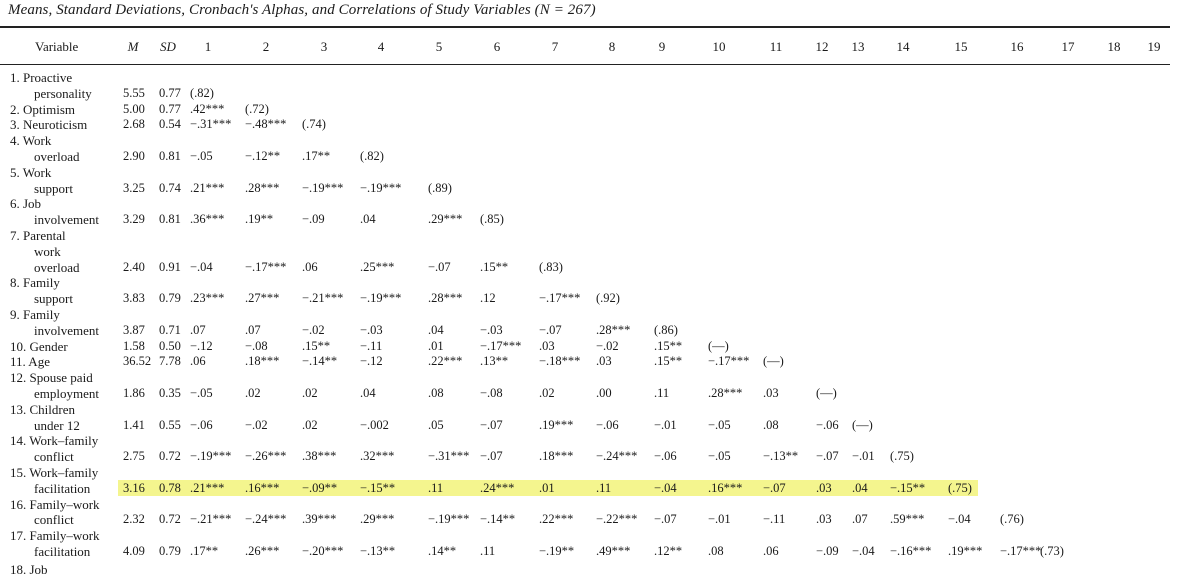 This screenshot has width=1183, height=577. I want to click on correlation-cell: (.83), so click(551, 266).